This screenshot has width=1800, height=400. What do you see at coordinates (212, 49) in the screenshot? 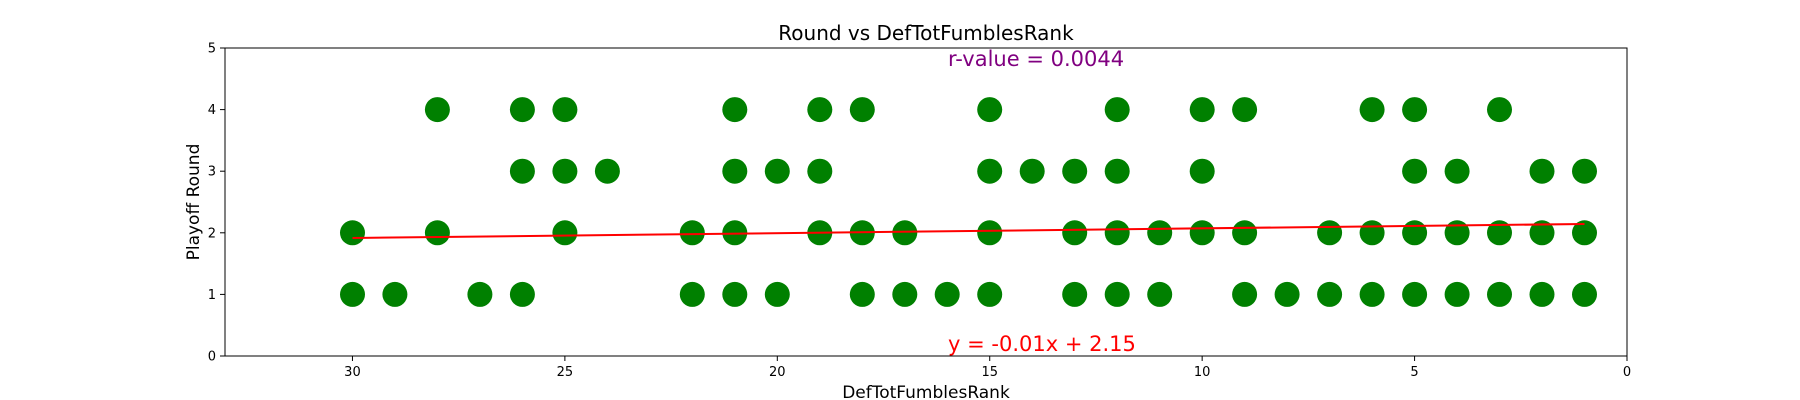
I see `y-tick-label: 5` at bounding box center [212, 49].